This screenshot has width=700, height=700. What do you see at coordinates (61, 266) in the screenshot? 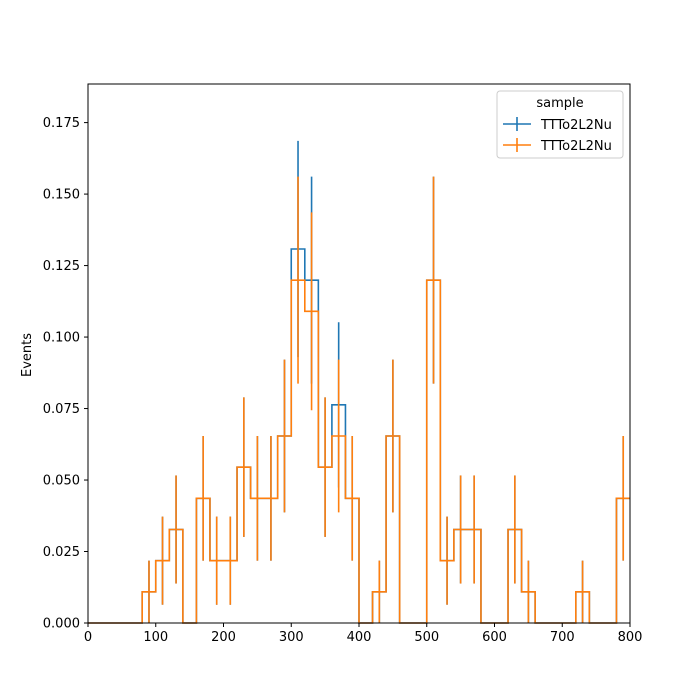
I see `y-tick-label: 0.125` at bounding box center [61, 266].